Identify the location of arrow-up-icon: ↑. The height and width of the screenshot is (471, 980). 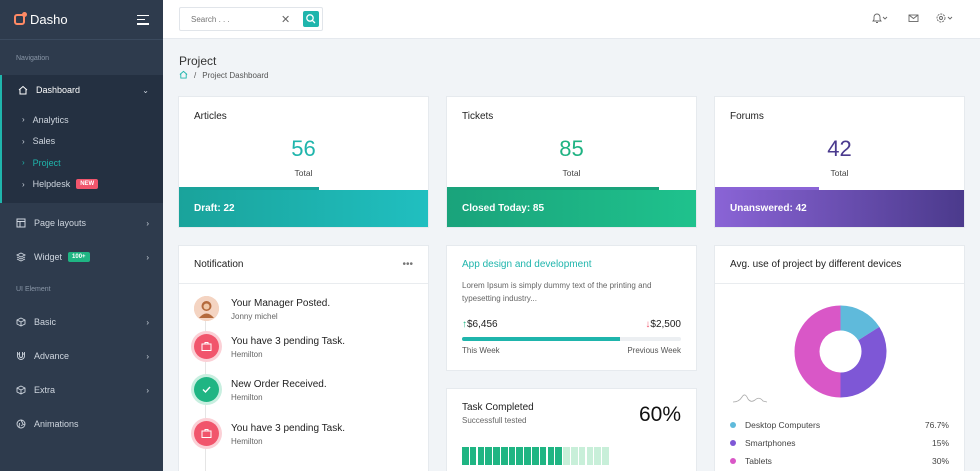
(464, 324).